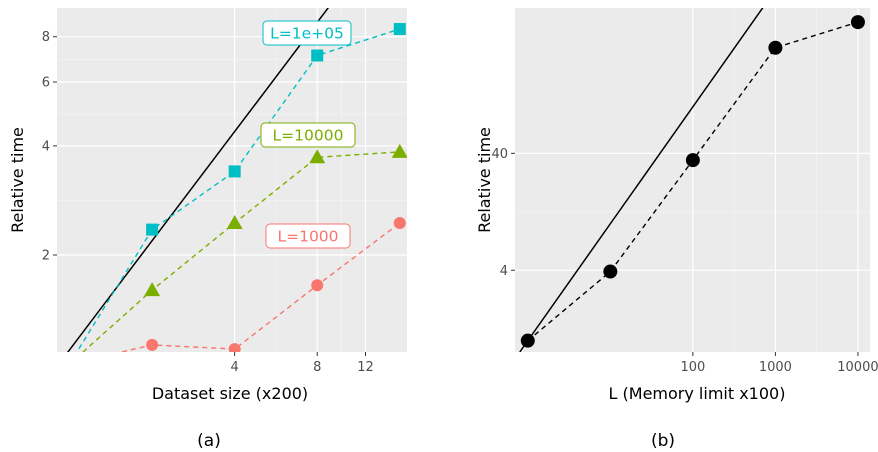  I want to click on y-tick-label: 6, so click(46, 83).